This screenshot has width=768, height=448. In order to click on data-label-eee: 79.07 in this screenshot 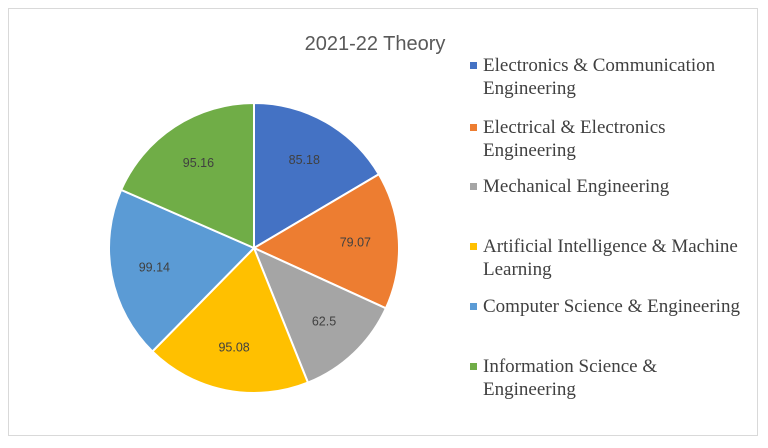, I will do `click(355, 243)`.